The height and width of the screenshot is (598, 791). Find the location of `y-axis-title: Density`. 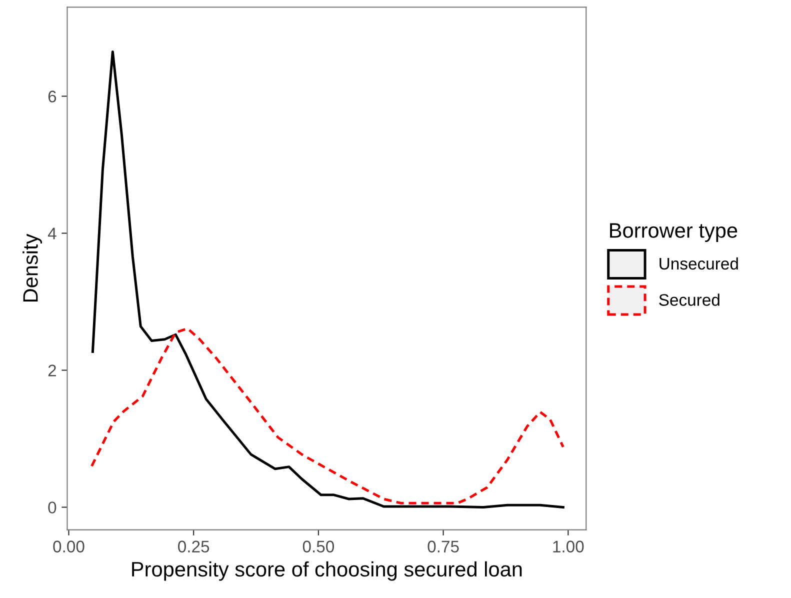

y-axis-title: Density is located at coordinates (32, 268).